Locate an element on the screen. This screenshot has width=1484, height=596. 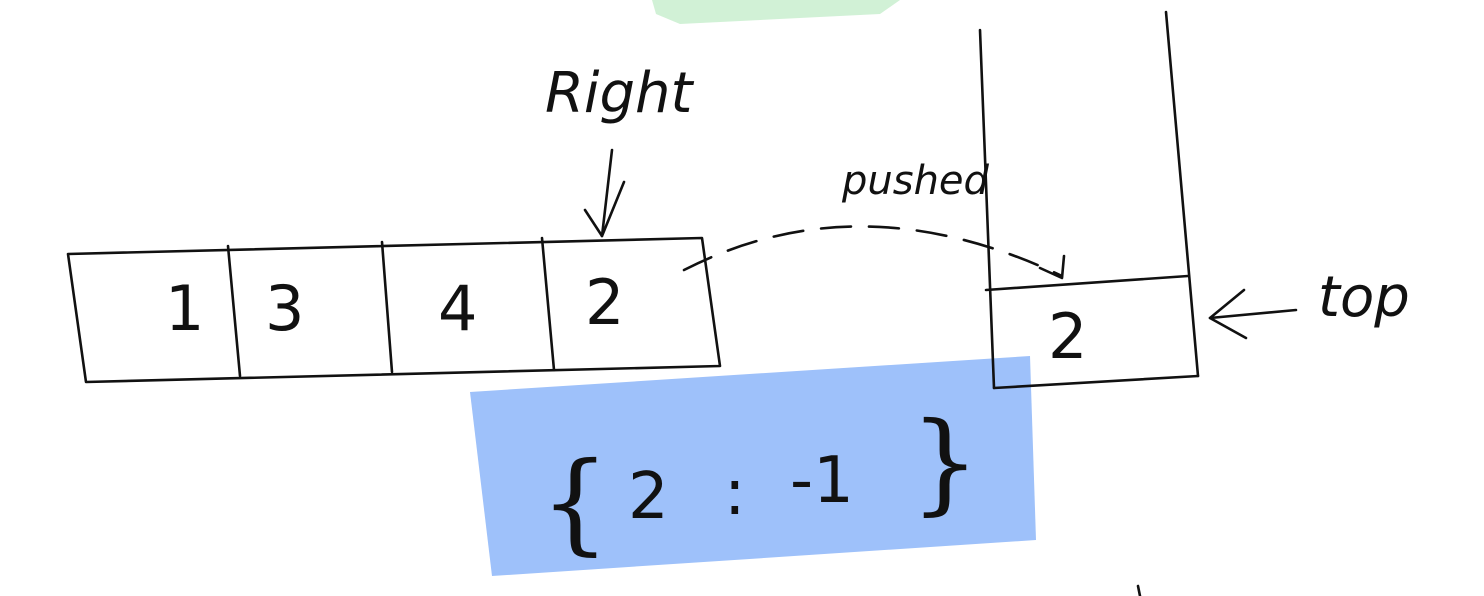
array-cell-0: 1 is located at coordinates (184, 308).